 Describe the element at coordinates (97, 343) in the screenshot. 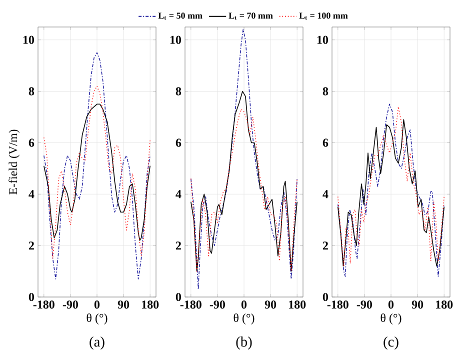

I see `text: (a)` at that location.